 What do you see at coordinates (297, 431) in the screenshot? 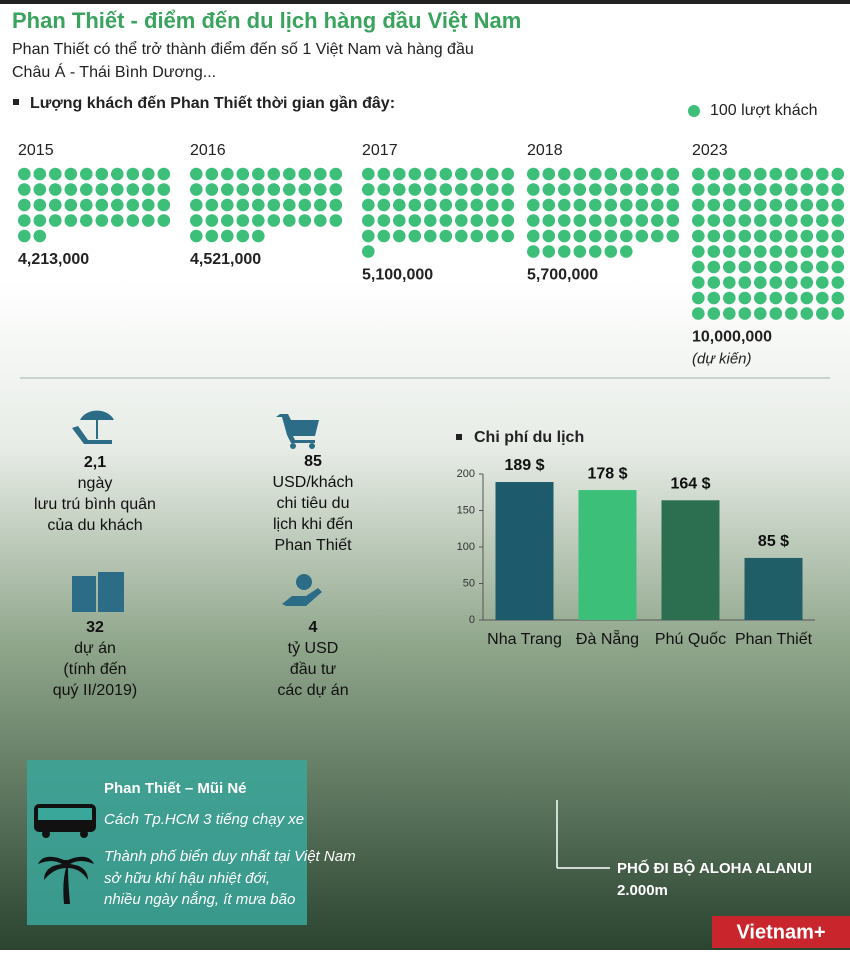
I see `cart-icon` at bounding box center [297, 431].